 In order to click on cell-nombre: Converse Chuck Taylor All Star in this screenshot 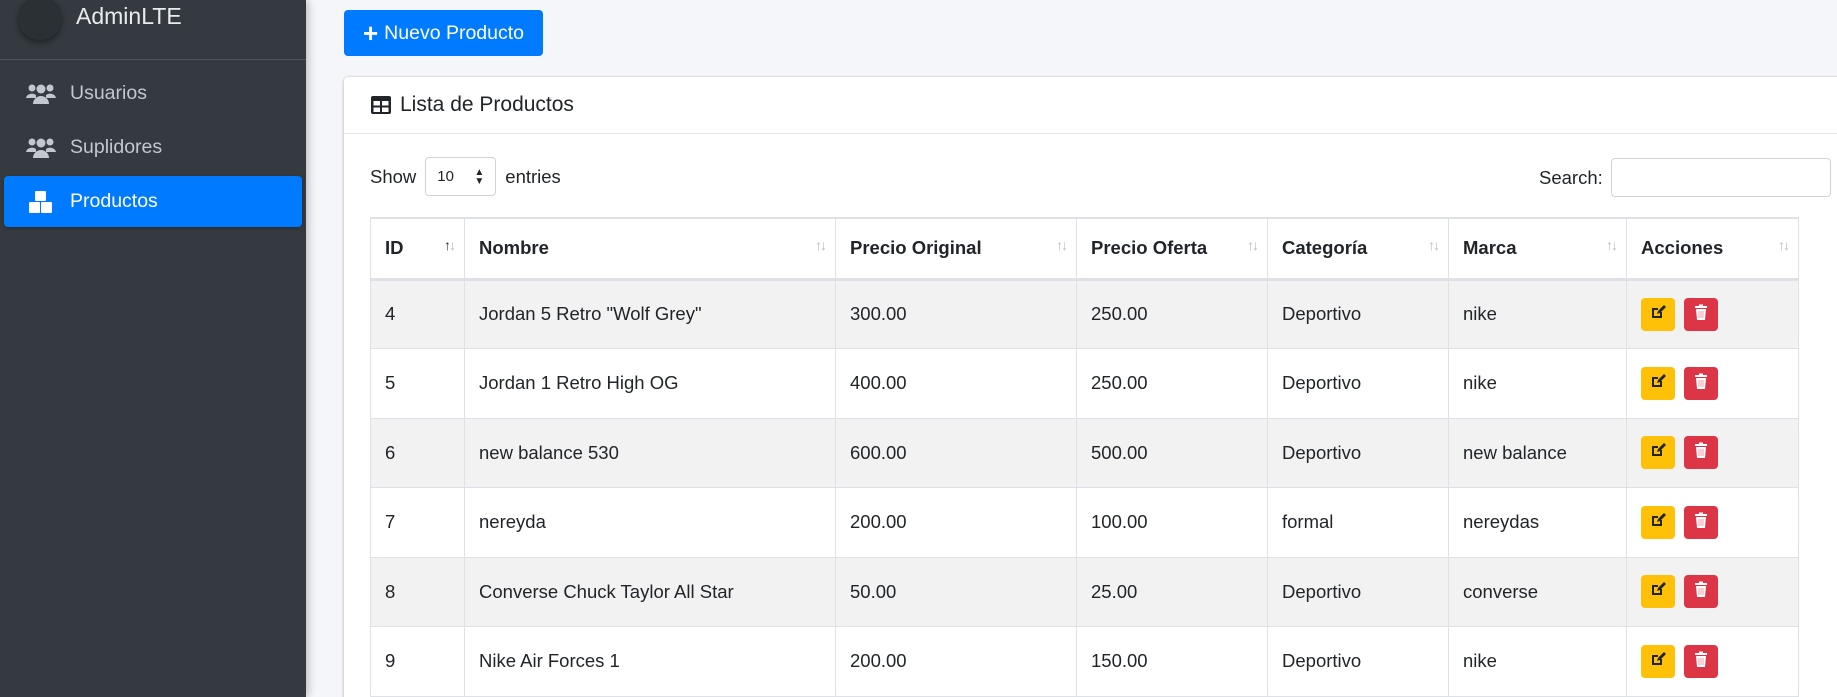, I will do `click(650, 591)`.